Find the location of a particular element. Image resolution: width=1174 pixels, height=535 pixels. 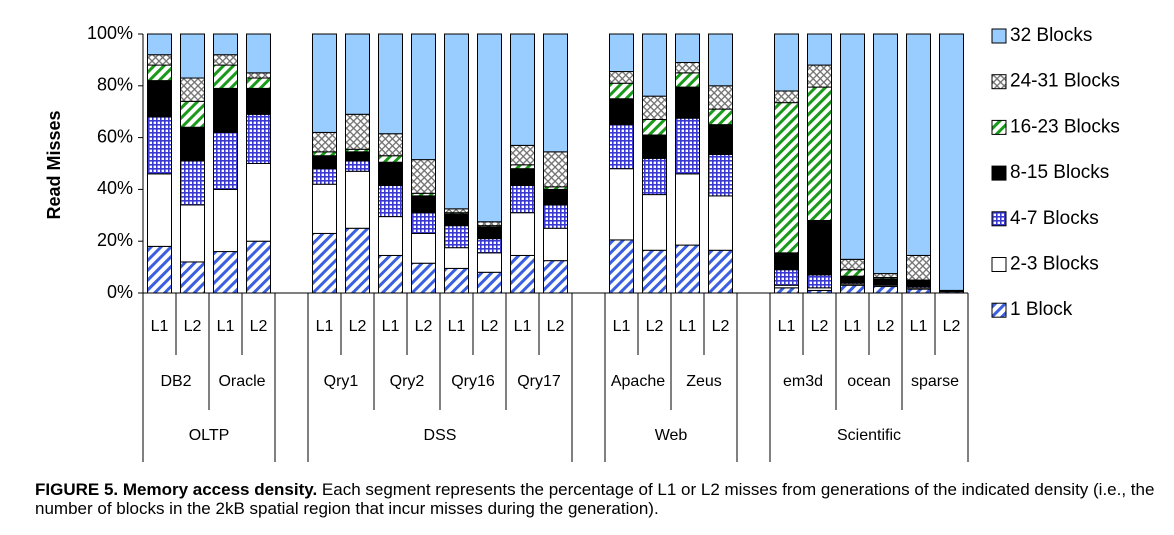

legend-label: 24-31 Blocks is located at coordinates (1065, 81).